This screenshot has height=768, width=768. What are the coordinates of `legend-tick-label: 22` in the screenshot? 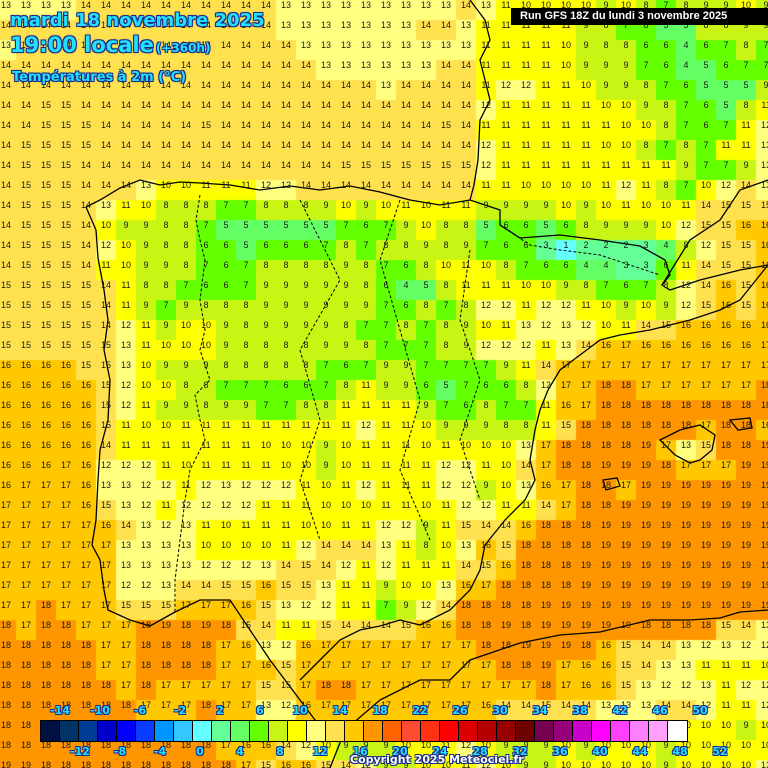 It's located at (420, 710).